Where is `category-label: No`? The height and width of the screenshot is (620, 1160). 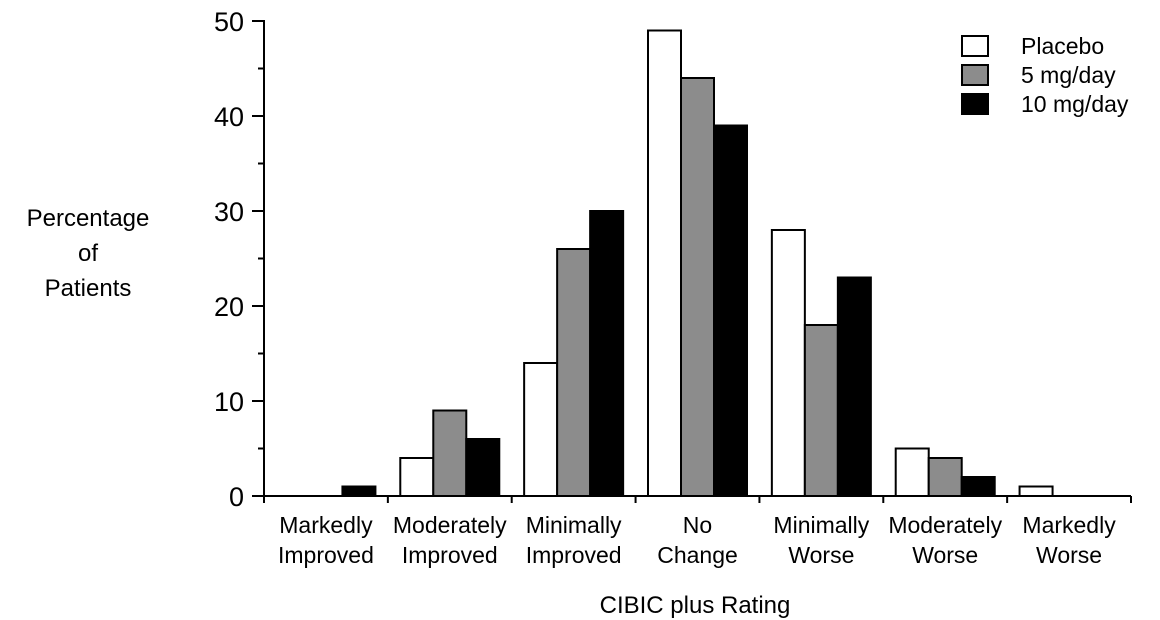 category-label: No is located at coordinates (697, 525).